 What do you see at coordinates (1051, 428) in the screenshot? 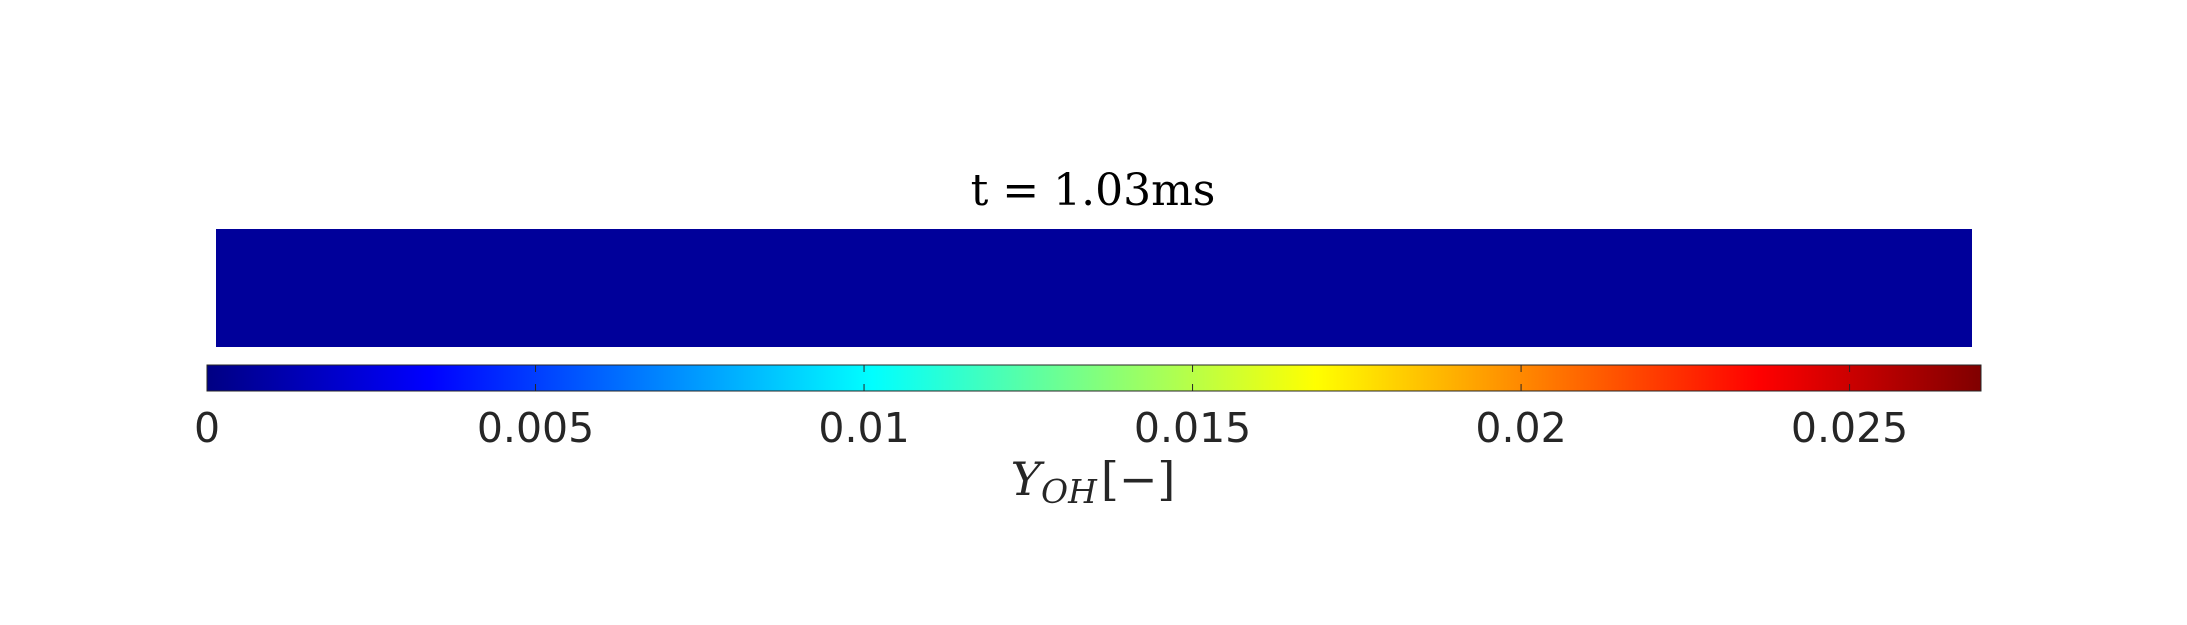
I see `colorbar-tick-labels: 0 0.005 0.01 0.015 0.02 0.025` at bounding box center [1051, 428].